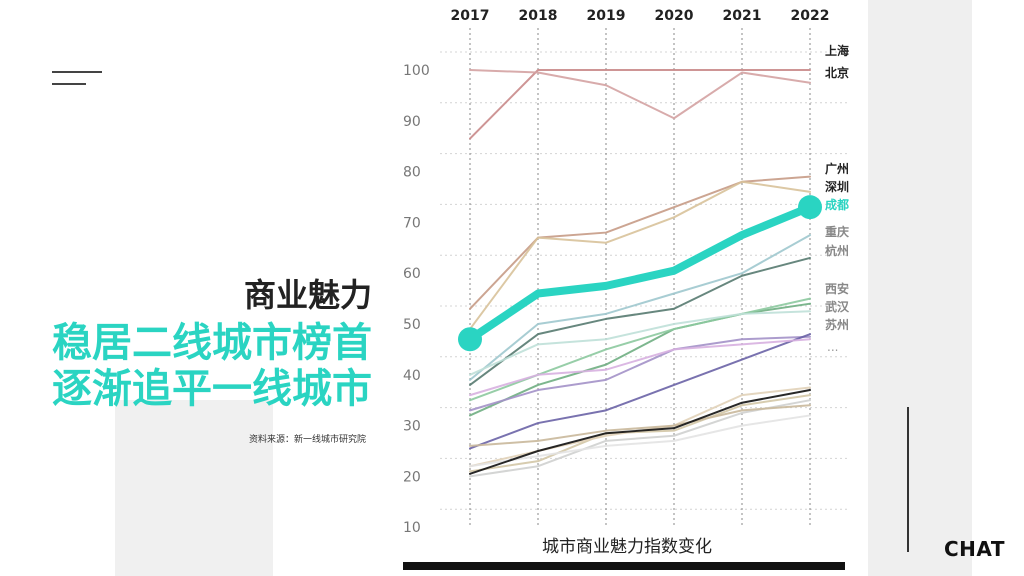 The height and width of the screenshot is (576, 1024). I want to click on y-tick-label: 60, so click(412, 274).